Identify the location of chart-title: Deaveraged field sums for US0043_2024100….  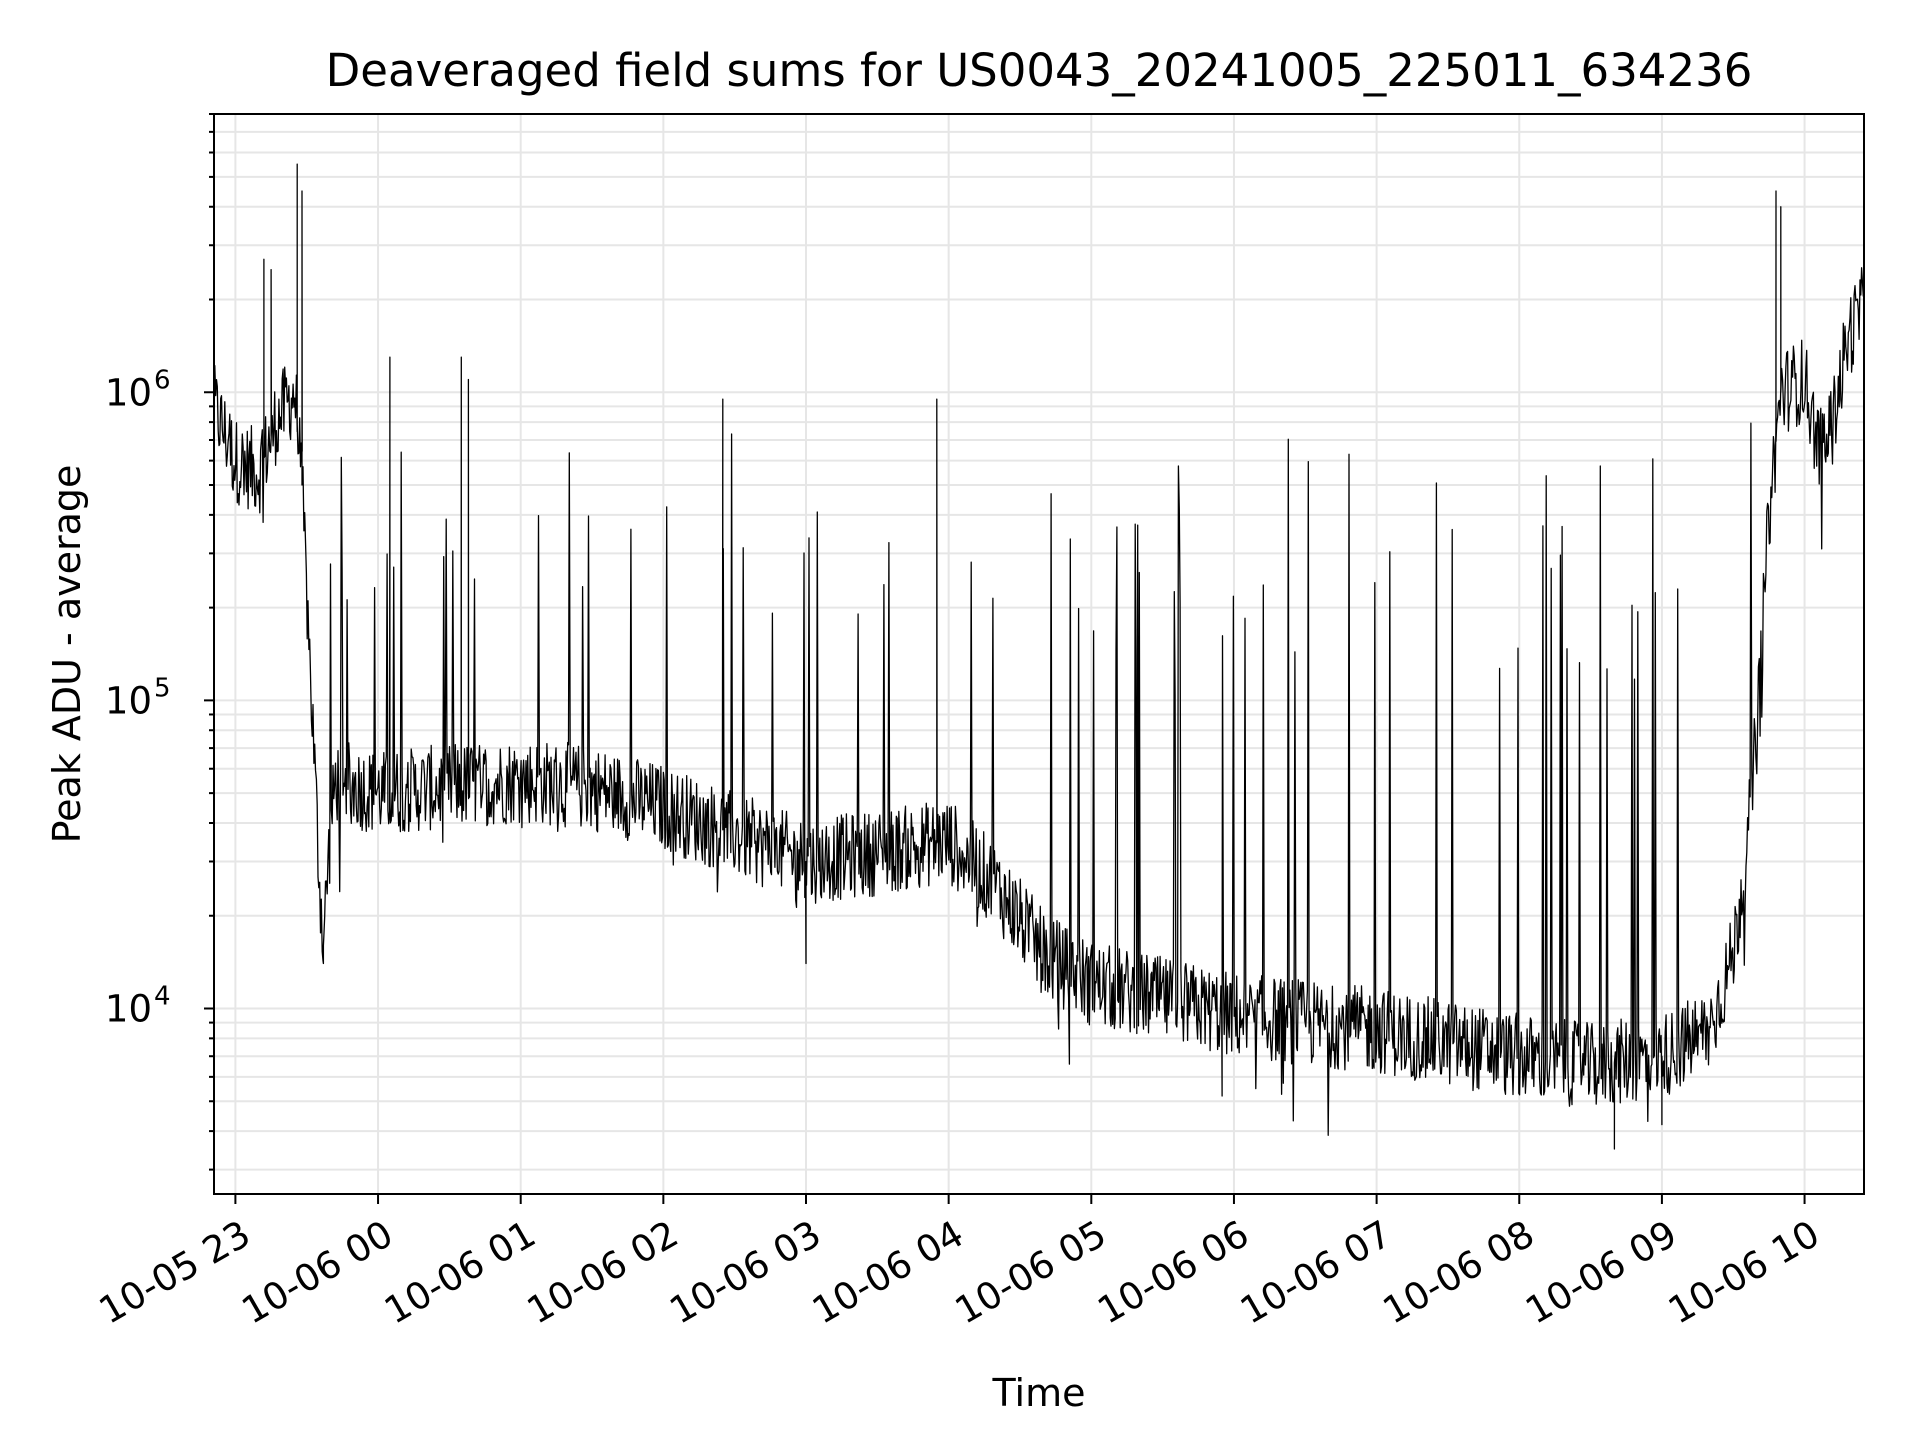
(1039, 70).